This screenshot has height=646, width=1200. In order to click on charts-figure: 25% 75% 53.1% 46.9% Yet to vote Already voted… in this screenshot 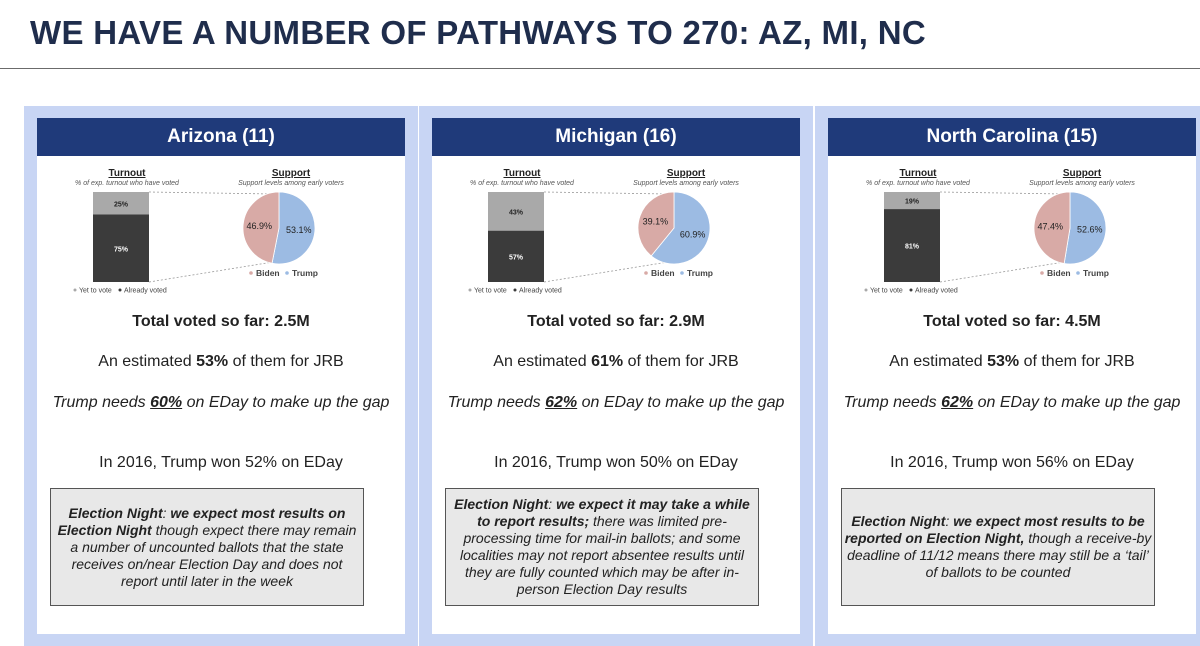, I will do `click(195, 243)`.